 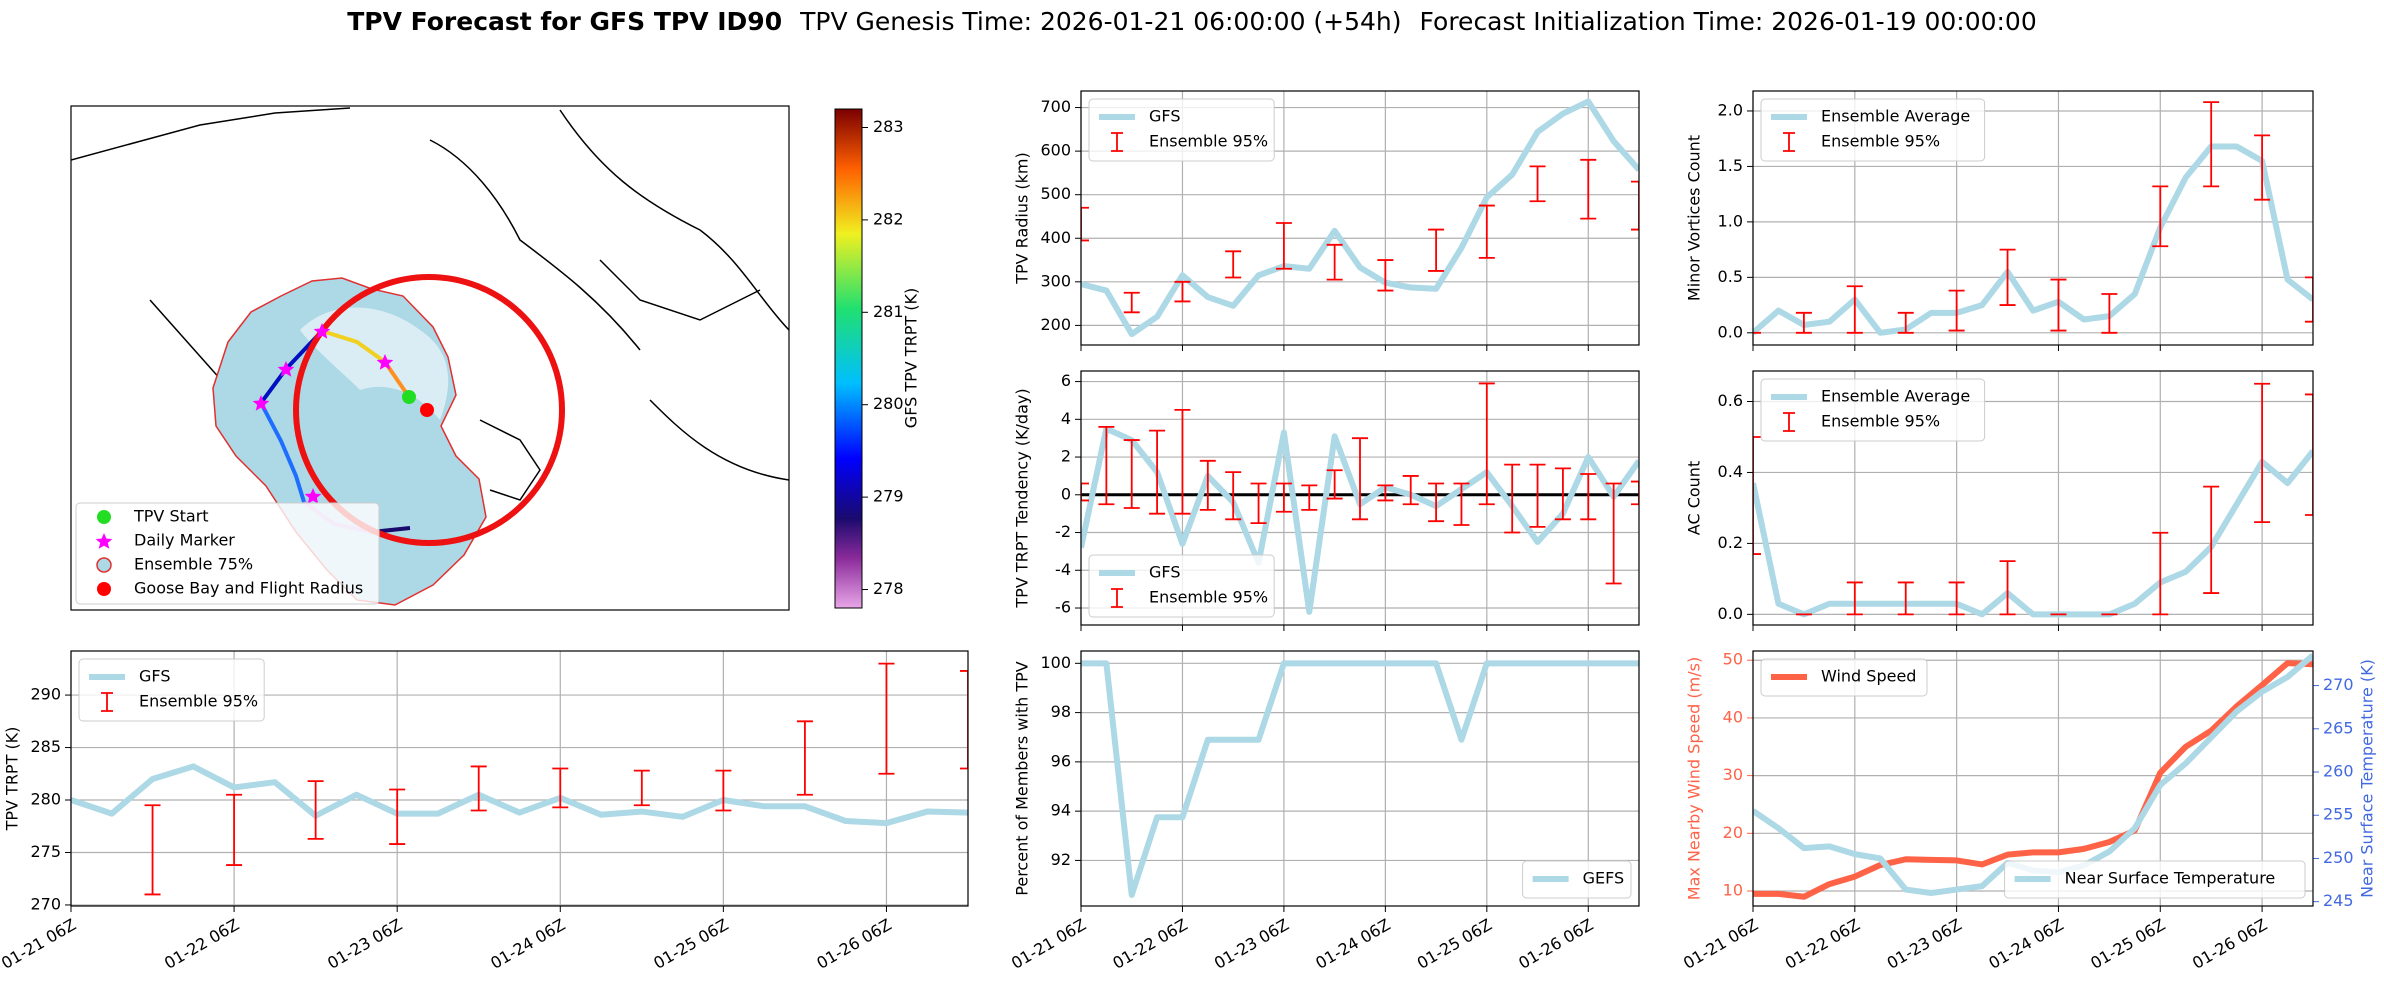 What do you see at coordinates (1895, 396) in the screenshot?
I see `legend-label: Ensemble Average` at bounding box center [1895, 396].